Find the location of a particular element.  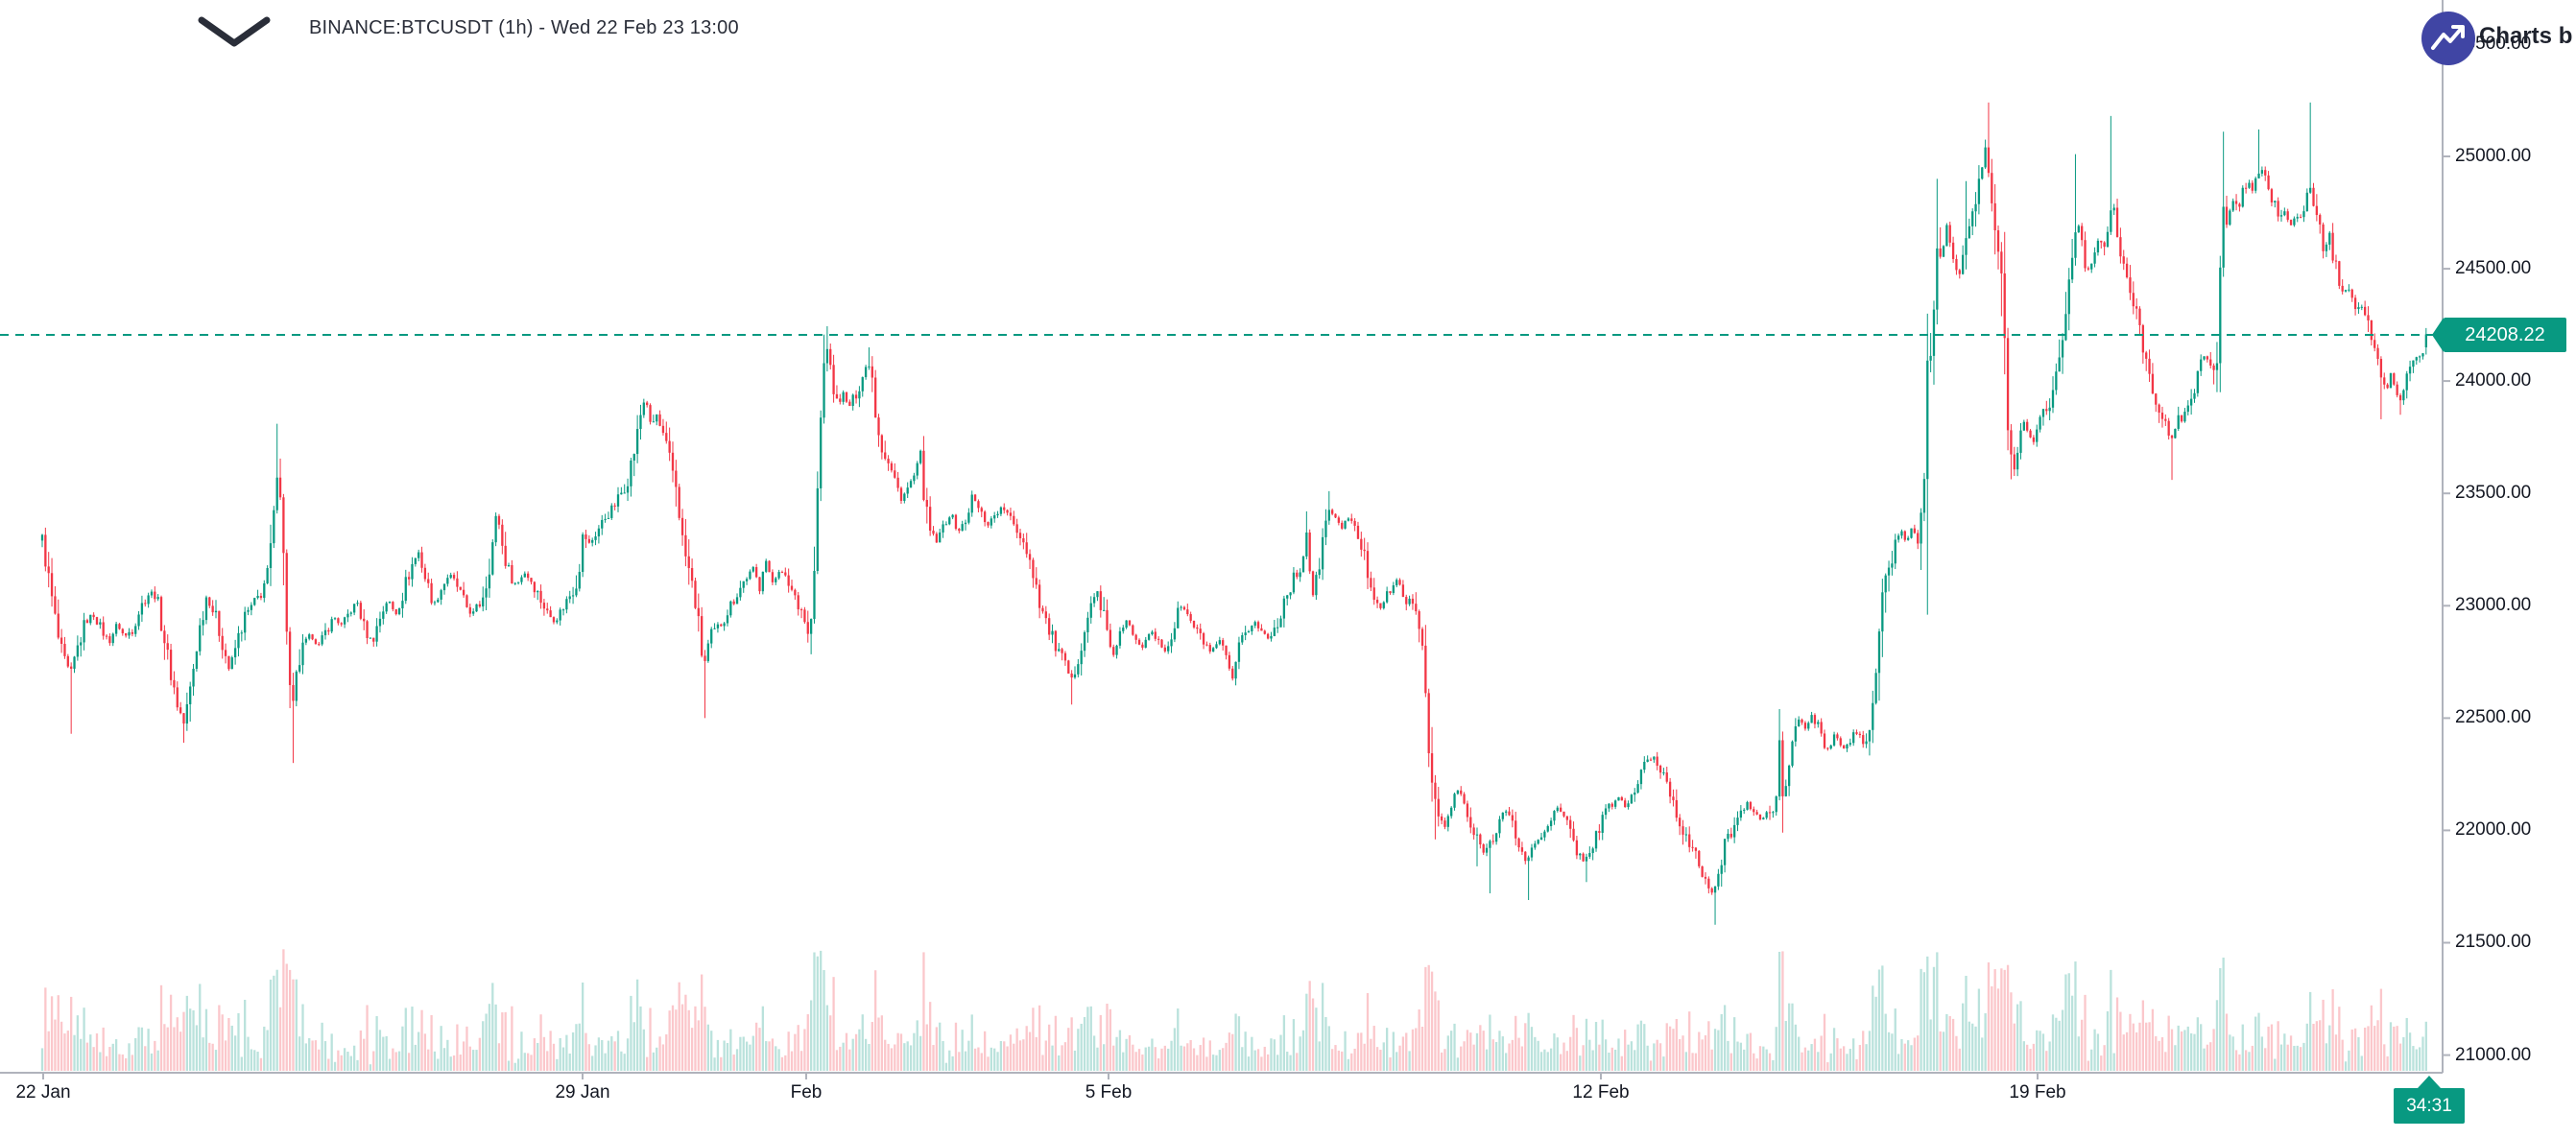

brand-logo is located at coordinates (2448, 41).